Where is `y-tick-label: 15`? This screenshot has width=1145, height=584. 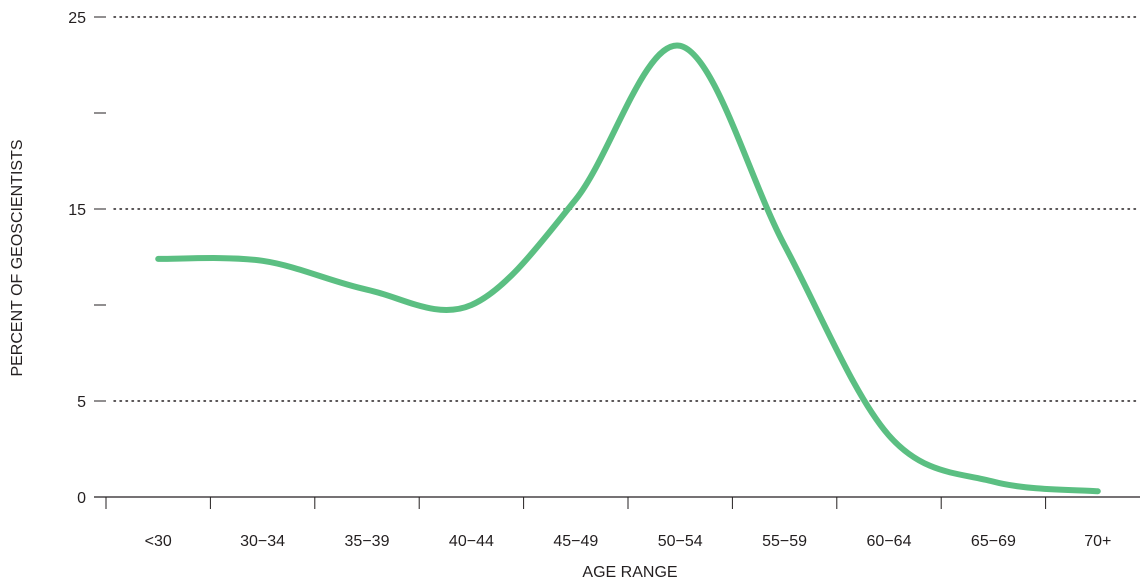 y-tick-label: 15 is located at coordinates (77, 210).